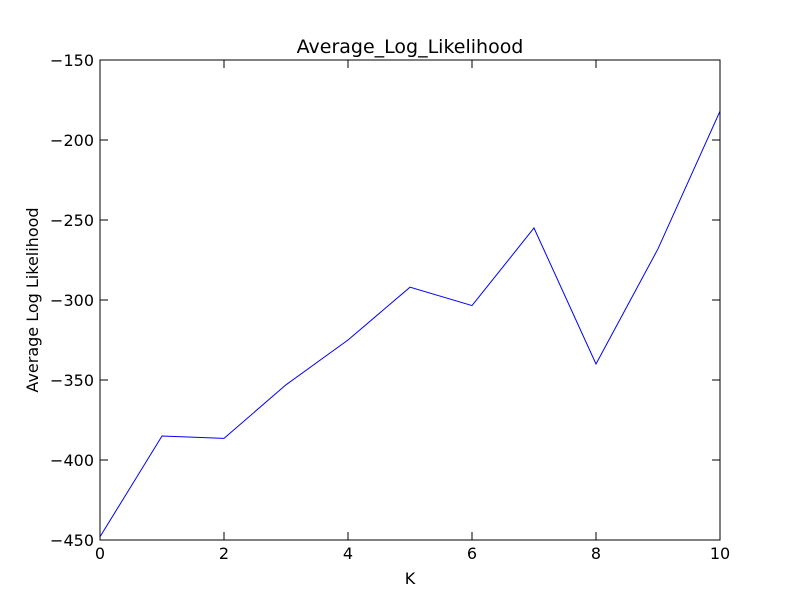  I want to click on y-tick-label: −350, so click(72, 380).